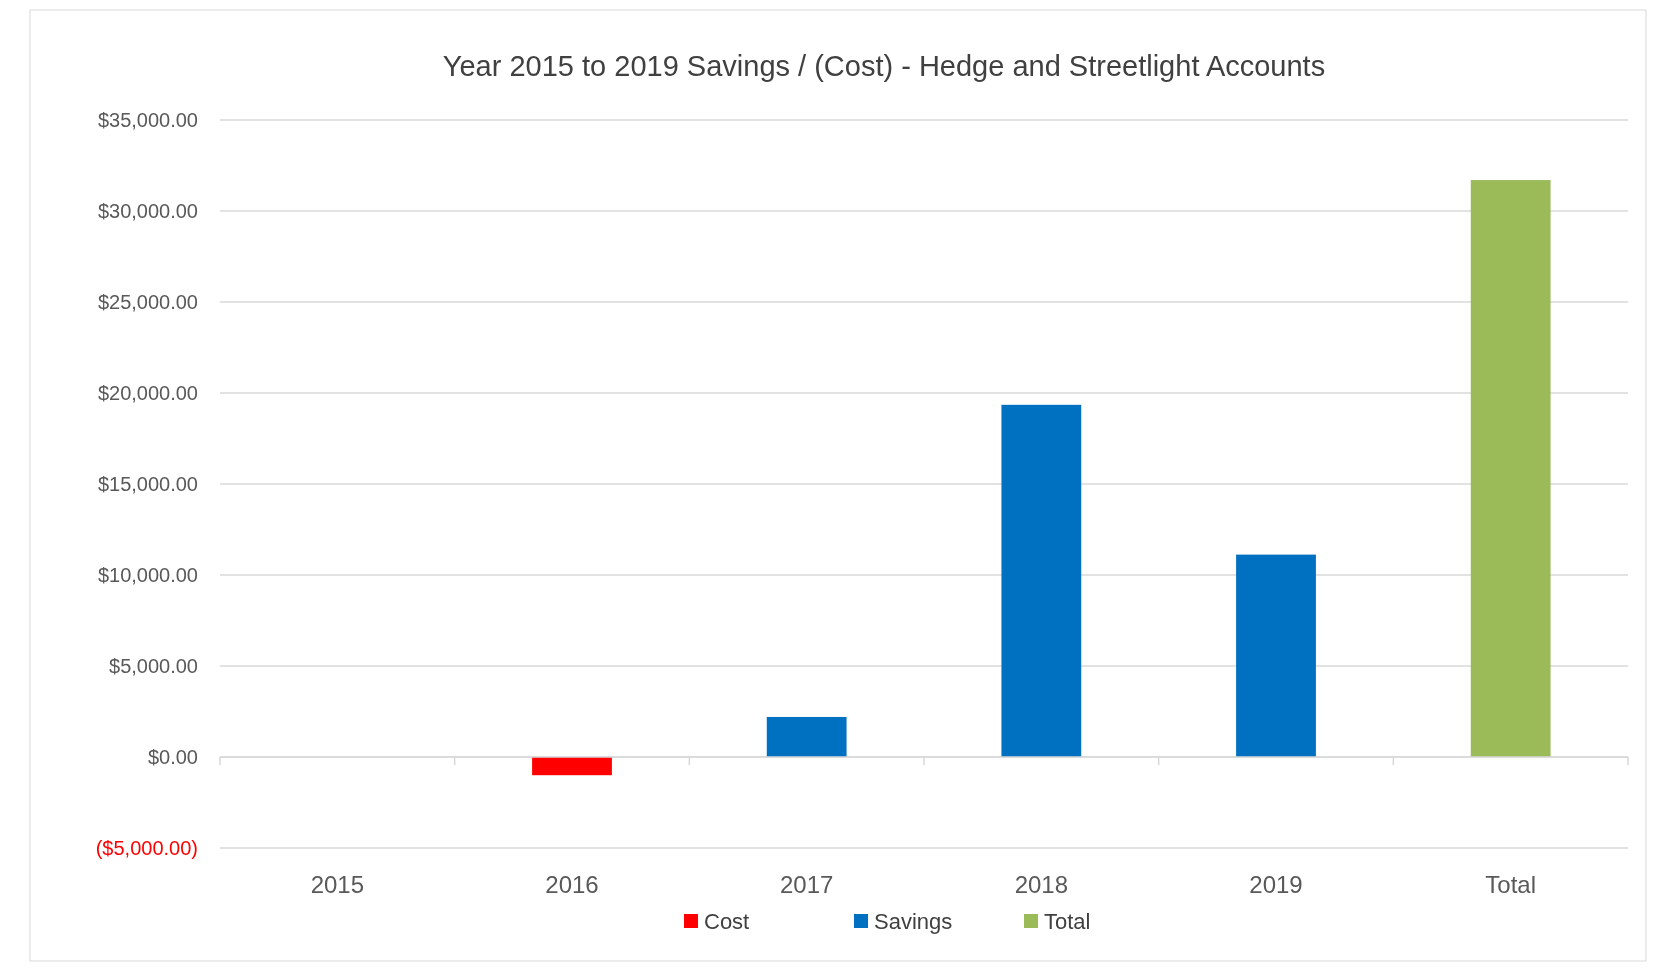 This screenshot has height=973, width=1660. I want to click on y-tick-label: $0.00, so click(172, 757).